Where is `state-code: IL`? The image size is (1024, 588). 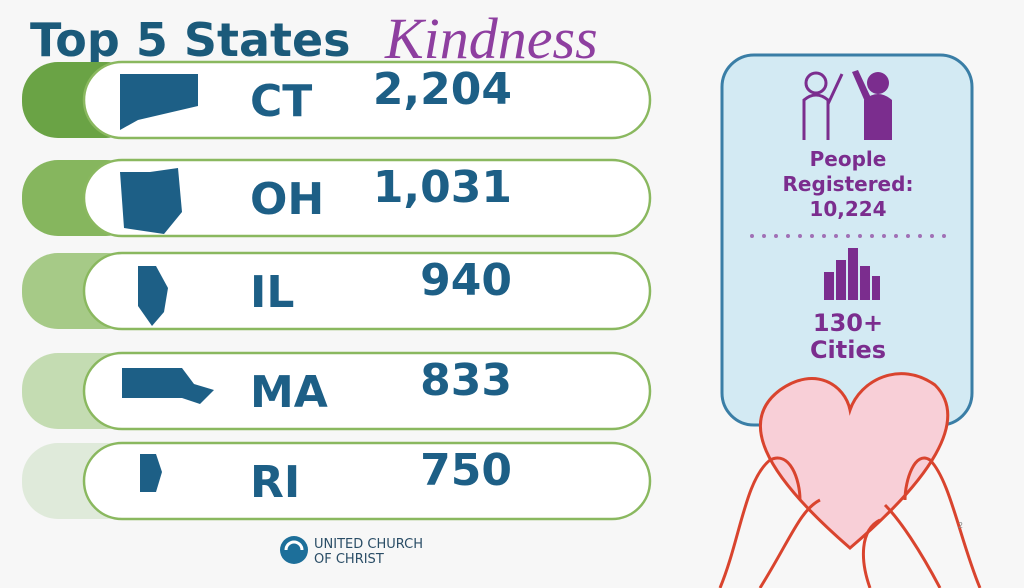
state-code: IL is located at coordinates (272, 292).